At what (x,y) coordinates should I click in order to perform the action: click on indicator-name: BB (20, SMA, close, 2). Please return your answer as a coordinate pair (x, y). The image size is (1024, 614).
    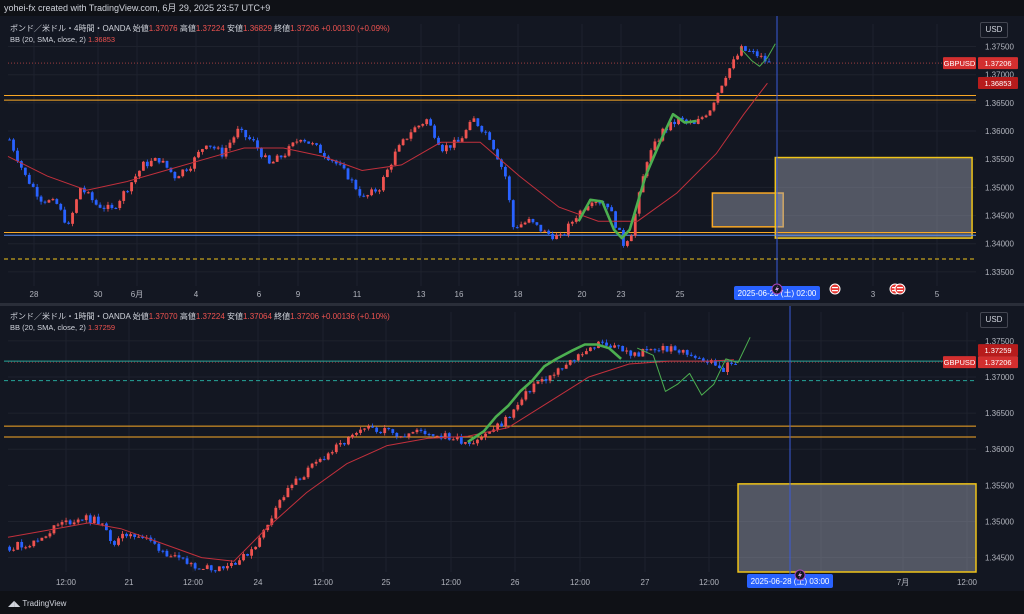
    Looking at the image, I should click on (48, 327).